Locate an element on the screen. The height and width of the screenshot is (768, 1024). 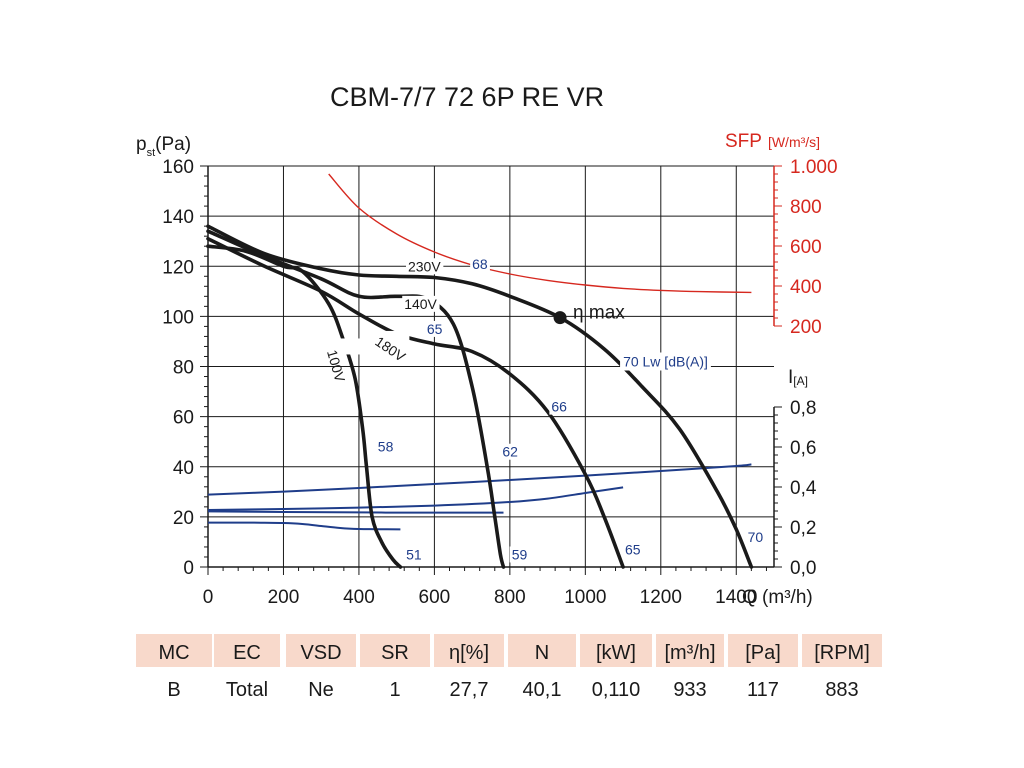
x-tick-label: 400 is located at coordinates (359, 597).